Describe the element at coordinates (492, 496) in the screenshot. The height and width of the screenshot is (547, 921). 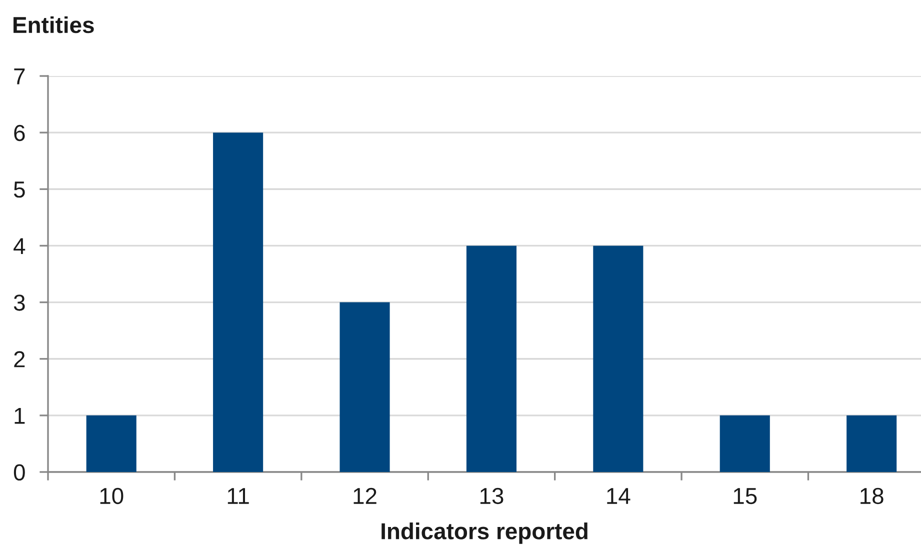
I see `x-tick-label: 13` at that location.